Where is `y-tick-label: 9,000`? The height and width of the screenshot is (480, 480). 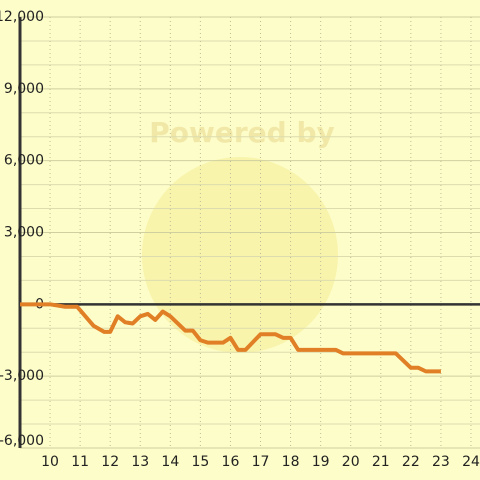 y-tick-label: 9,000 is located at coordinates (24, 89).